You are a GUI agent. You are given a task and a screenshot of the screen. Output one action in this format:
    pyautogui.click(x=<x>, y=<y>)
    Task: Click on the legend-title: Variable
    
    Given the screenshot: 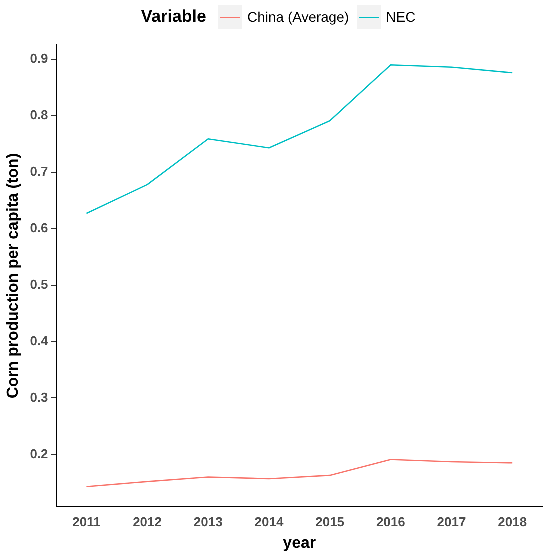 What is the action you would take?
    pyautogui.click(x=173, y=17)
    